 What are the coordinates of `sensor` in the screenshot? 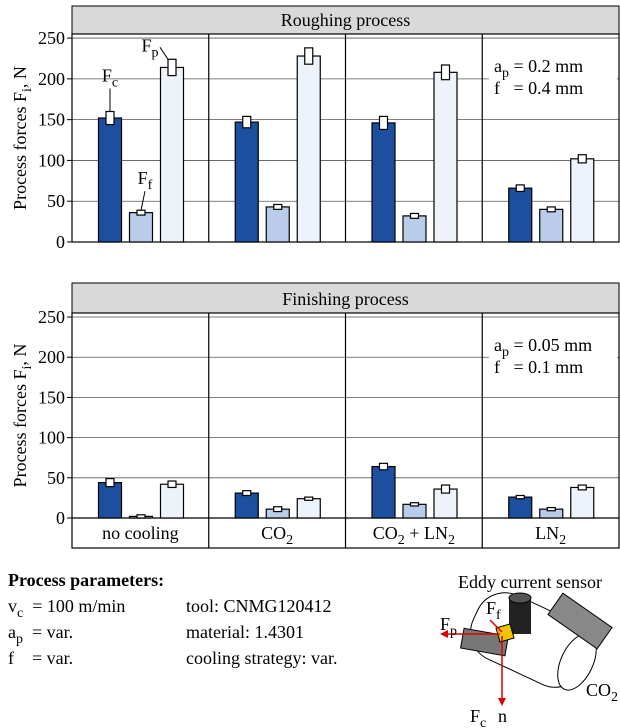 It's located at (520, 616).